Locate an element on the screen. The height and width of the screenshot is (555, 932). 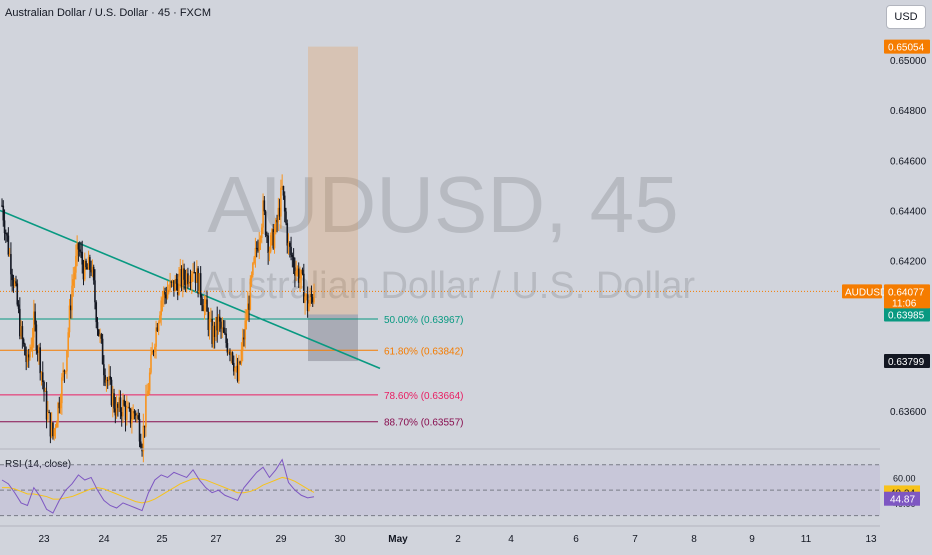
position-stop-zone is located at coordinates (333, 338).